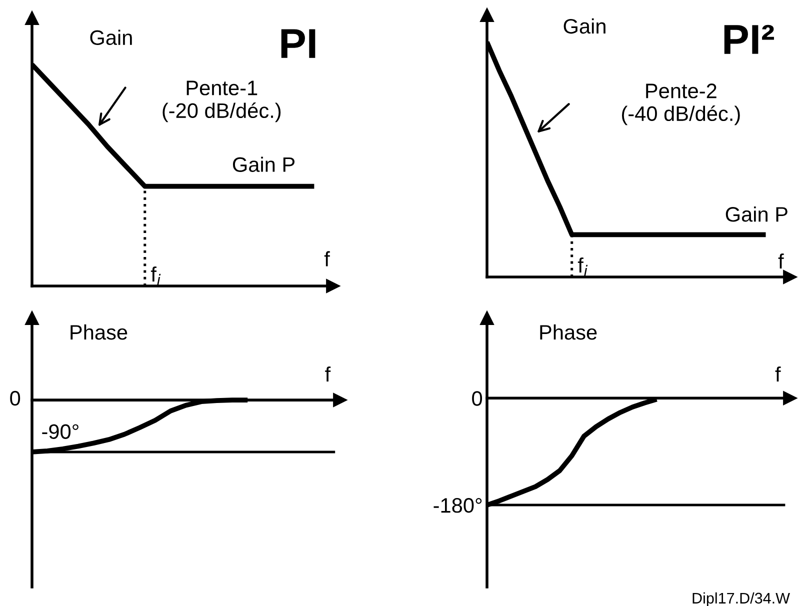  I want to click on annotation: Pente-1 (-20 dB/déc.), so click(221, 101).